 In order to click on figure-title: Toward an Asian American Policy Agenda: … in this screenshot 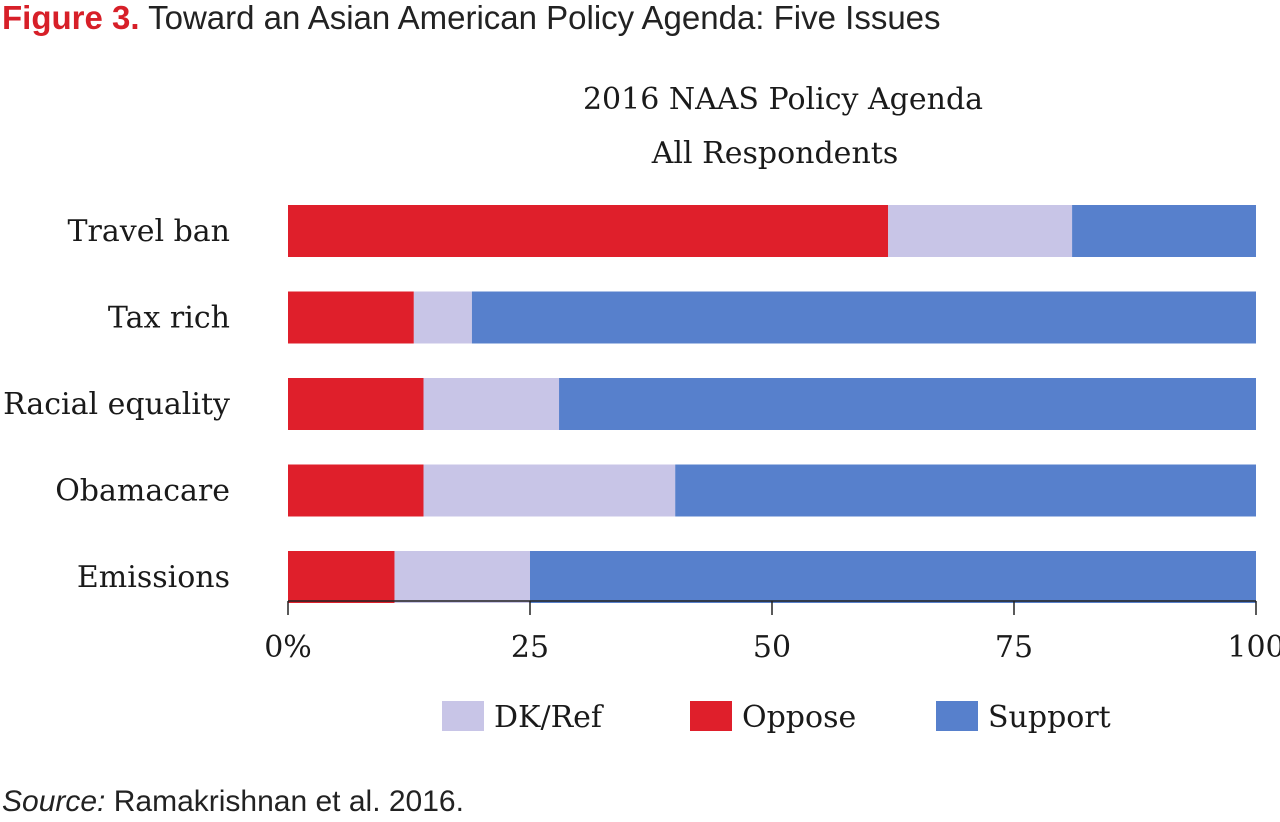, I will do `click(544, 18)`.